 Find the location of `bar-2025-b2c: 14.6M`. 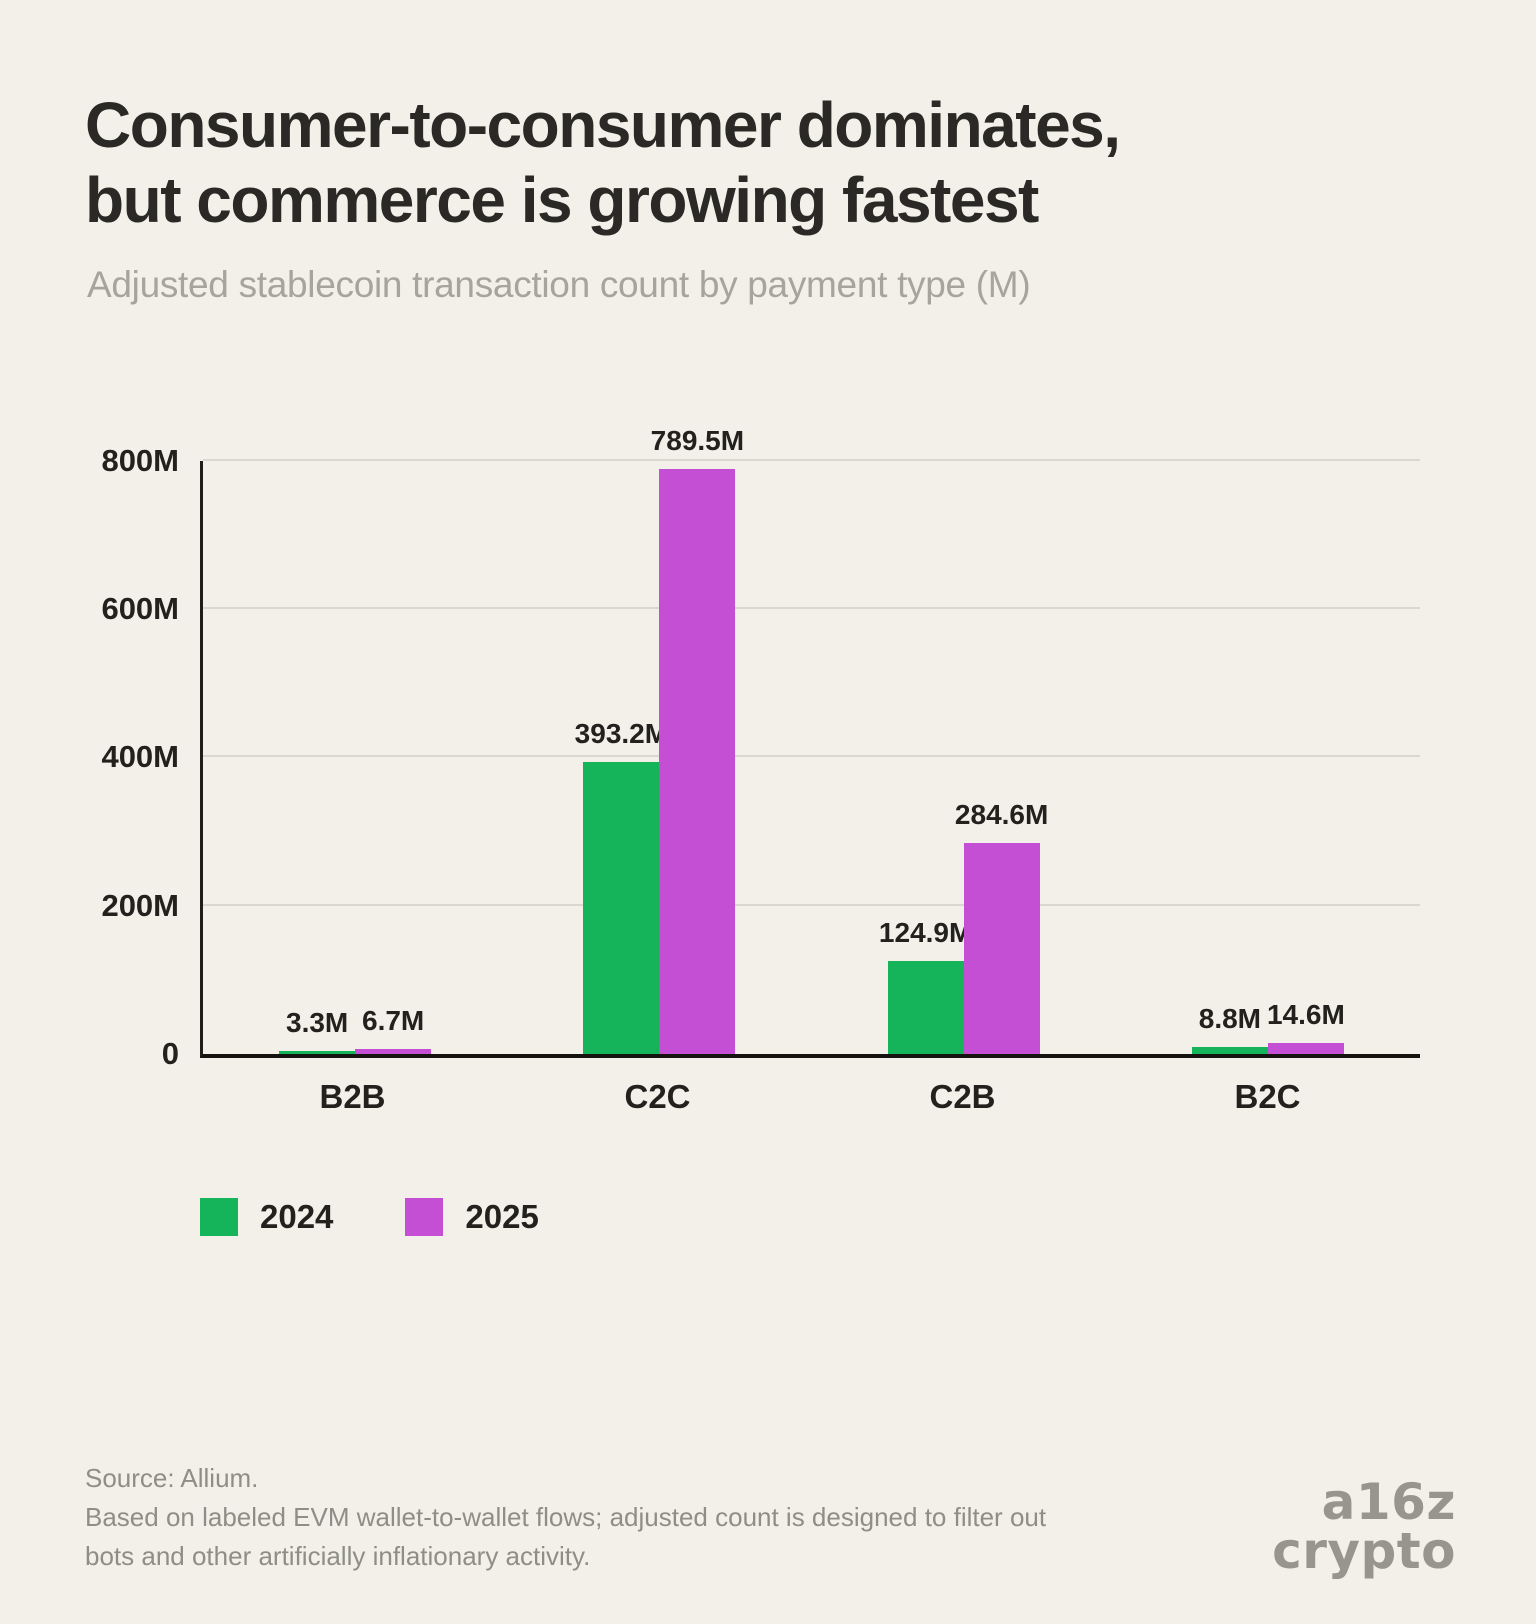

bar-2025-b2c: 14.6M is located at coordinates (1306, 1026).